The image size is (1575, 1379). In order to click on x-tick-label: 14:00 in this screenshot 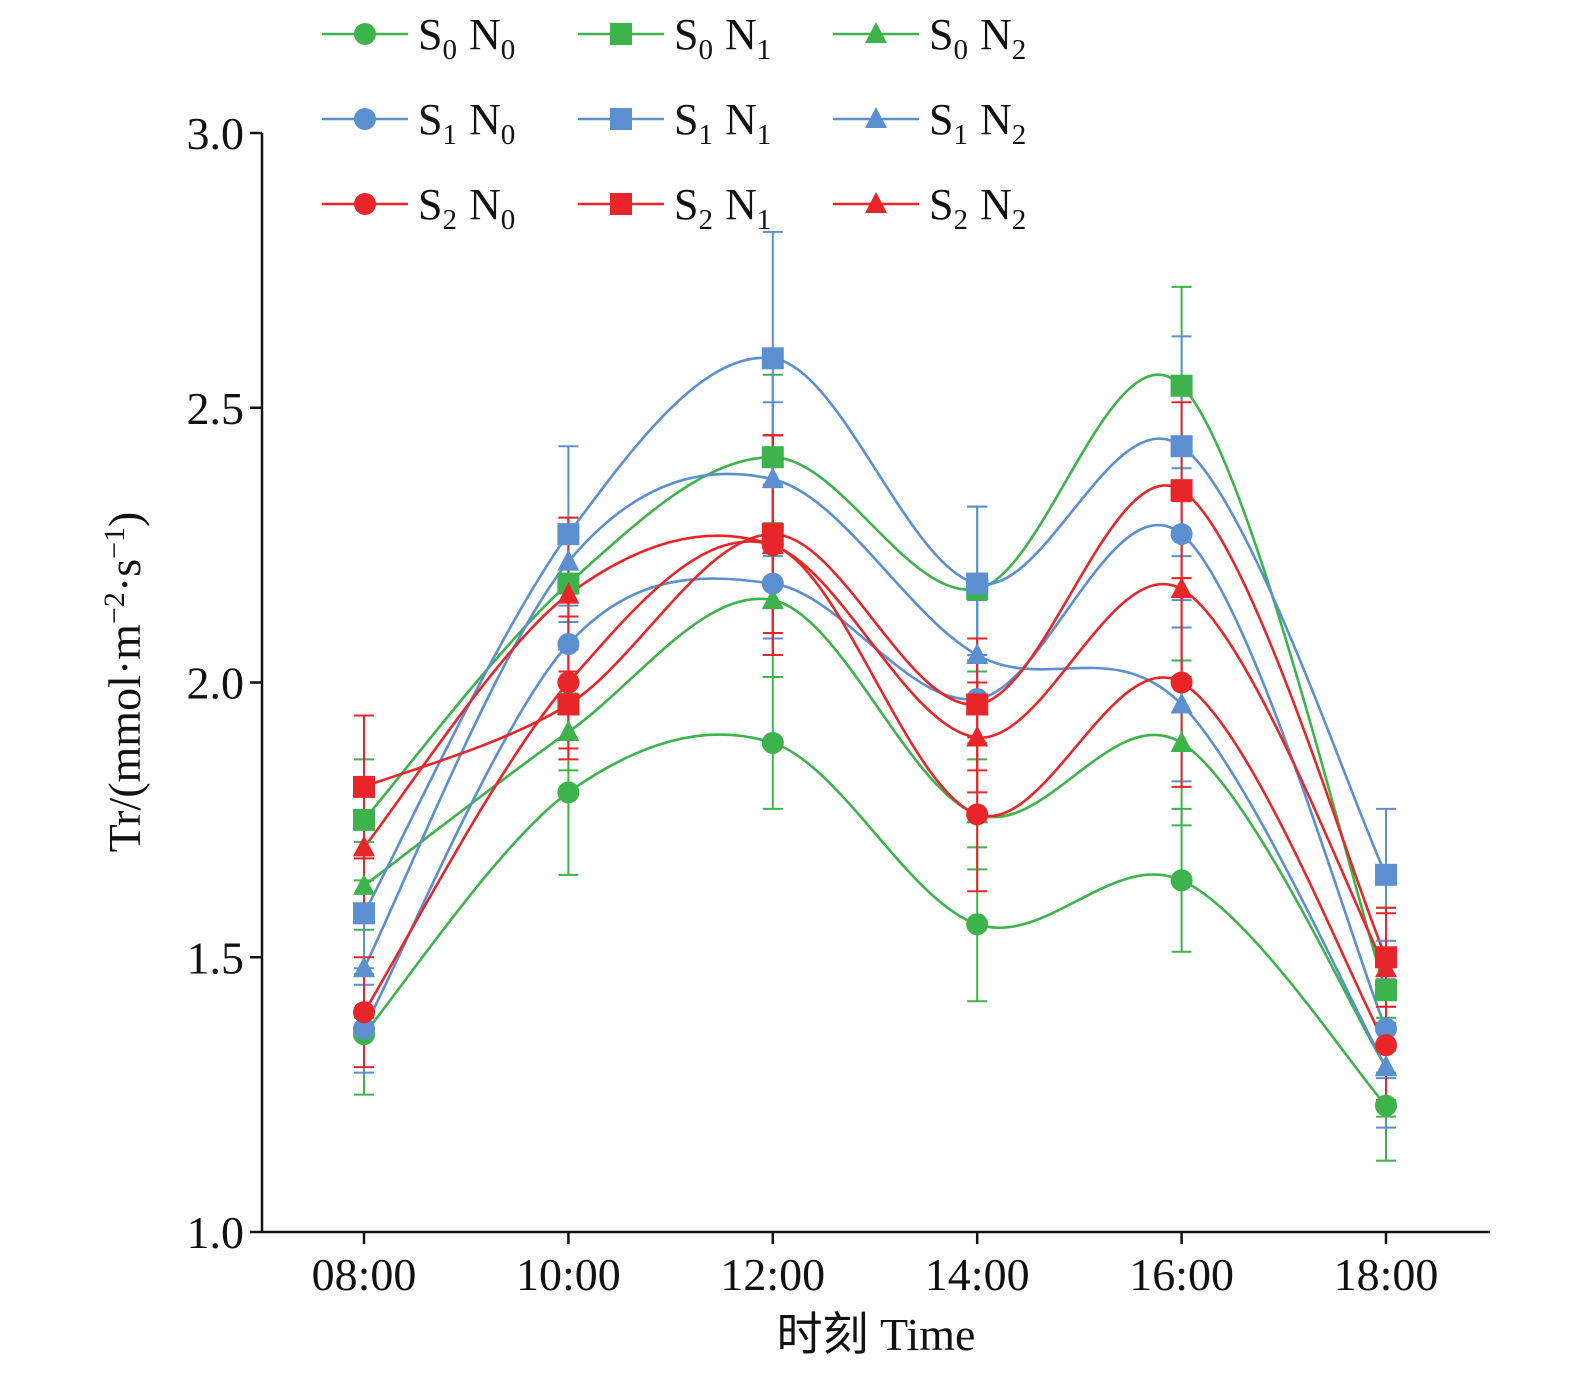, I will do `click(977, 1274)`.